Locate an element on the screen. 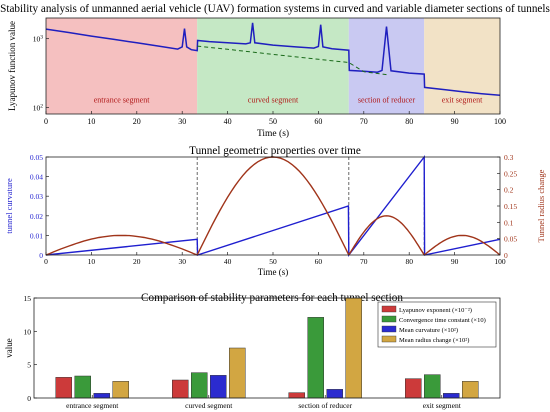 This screenshot has width=550, height=412. chart3-xtick-label: entrance segment is located at coordinates (92, 405).